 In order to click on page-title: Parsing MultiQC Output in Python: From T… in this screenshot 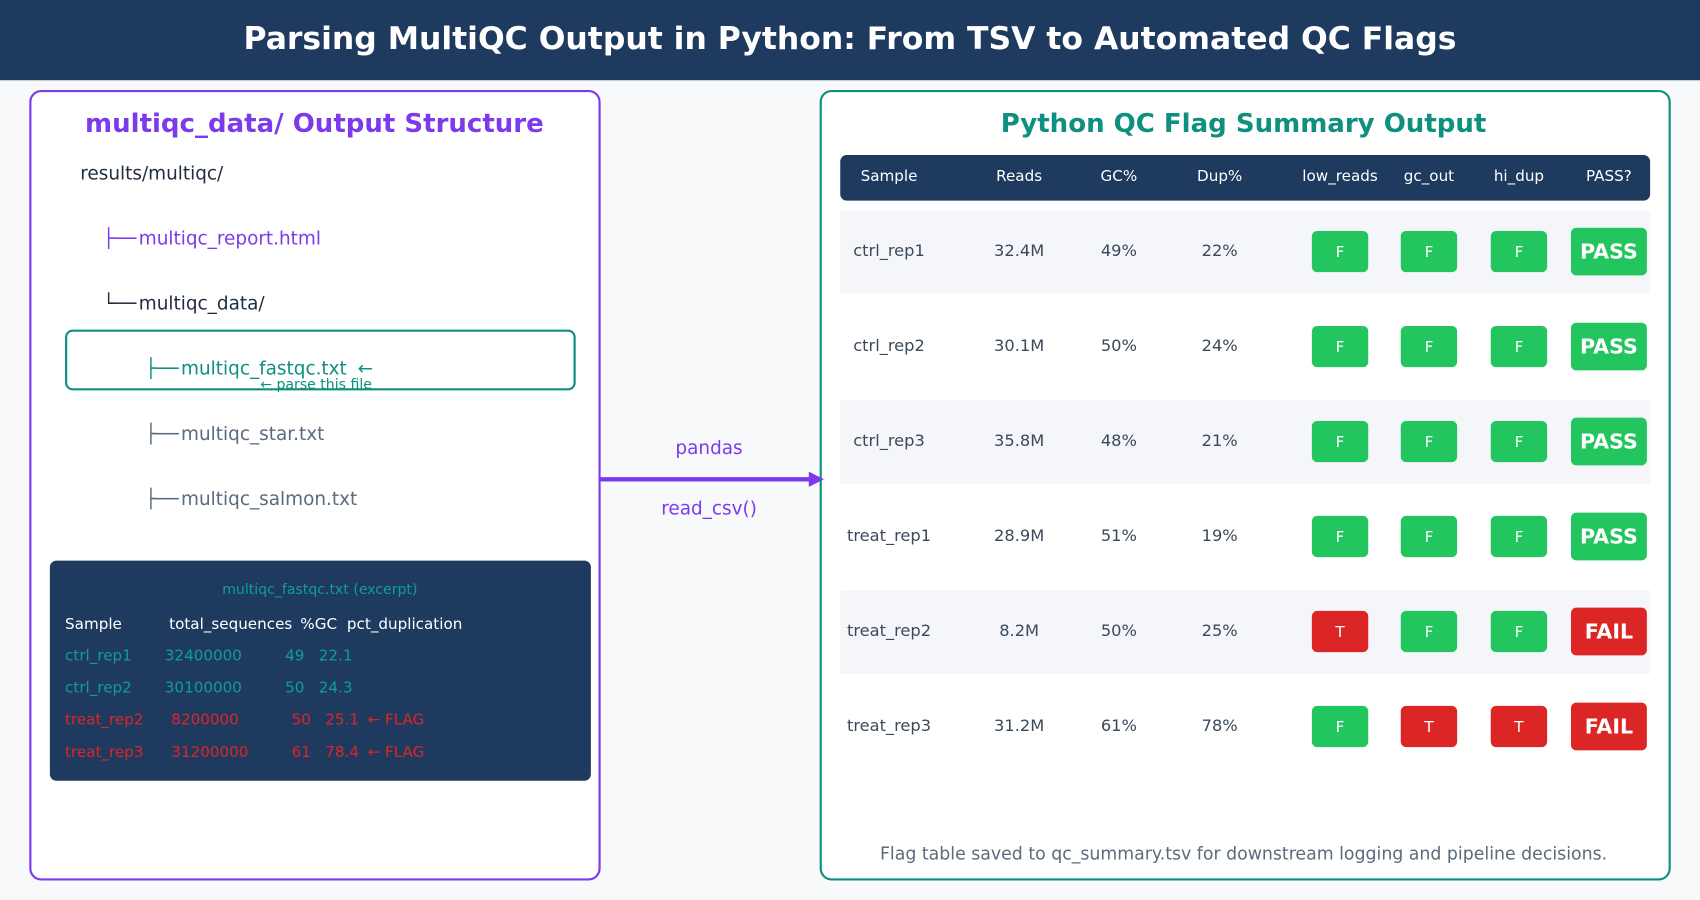, I will do `click(850, 39)`.